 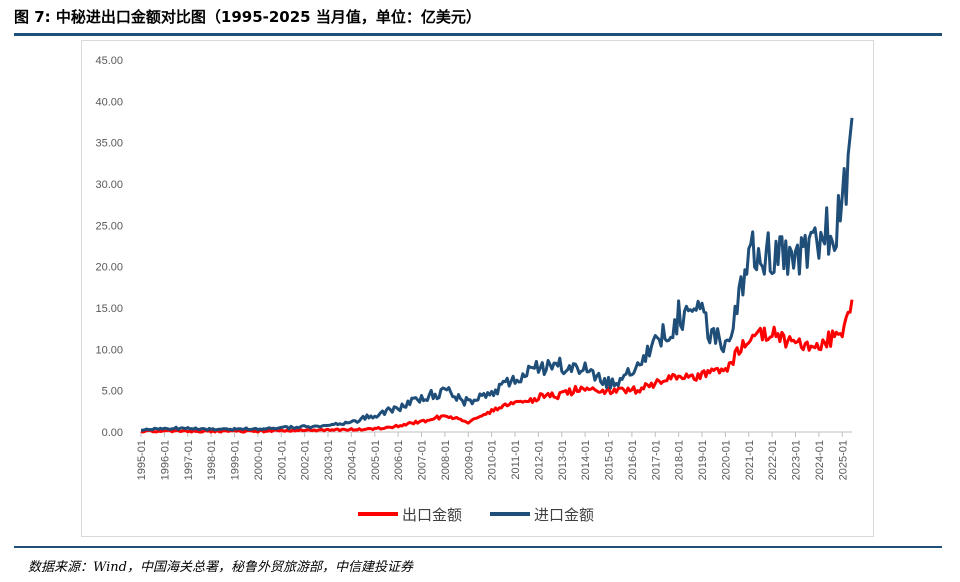 I want to click on x-tick-label: 1999-01, so click(x=236, y=460).